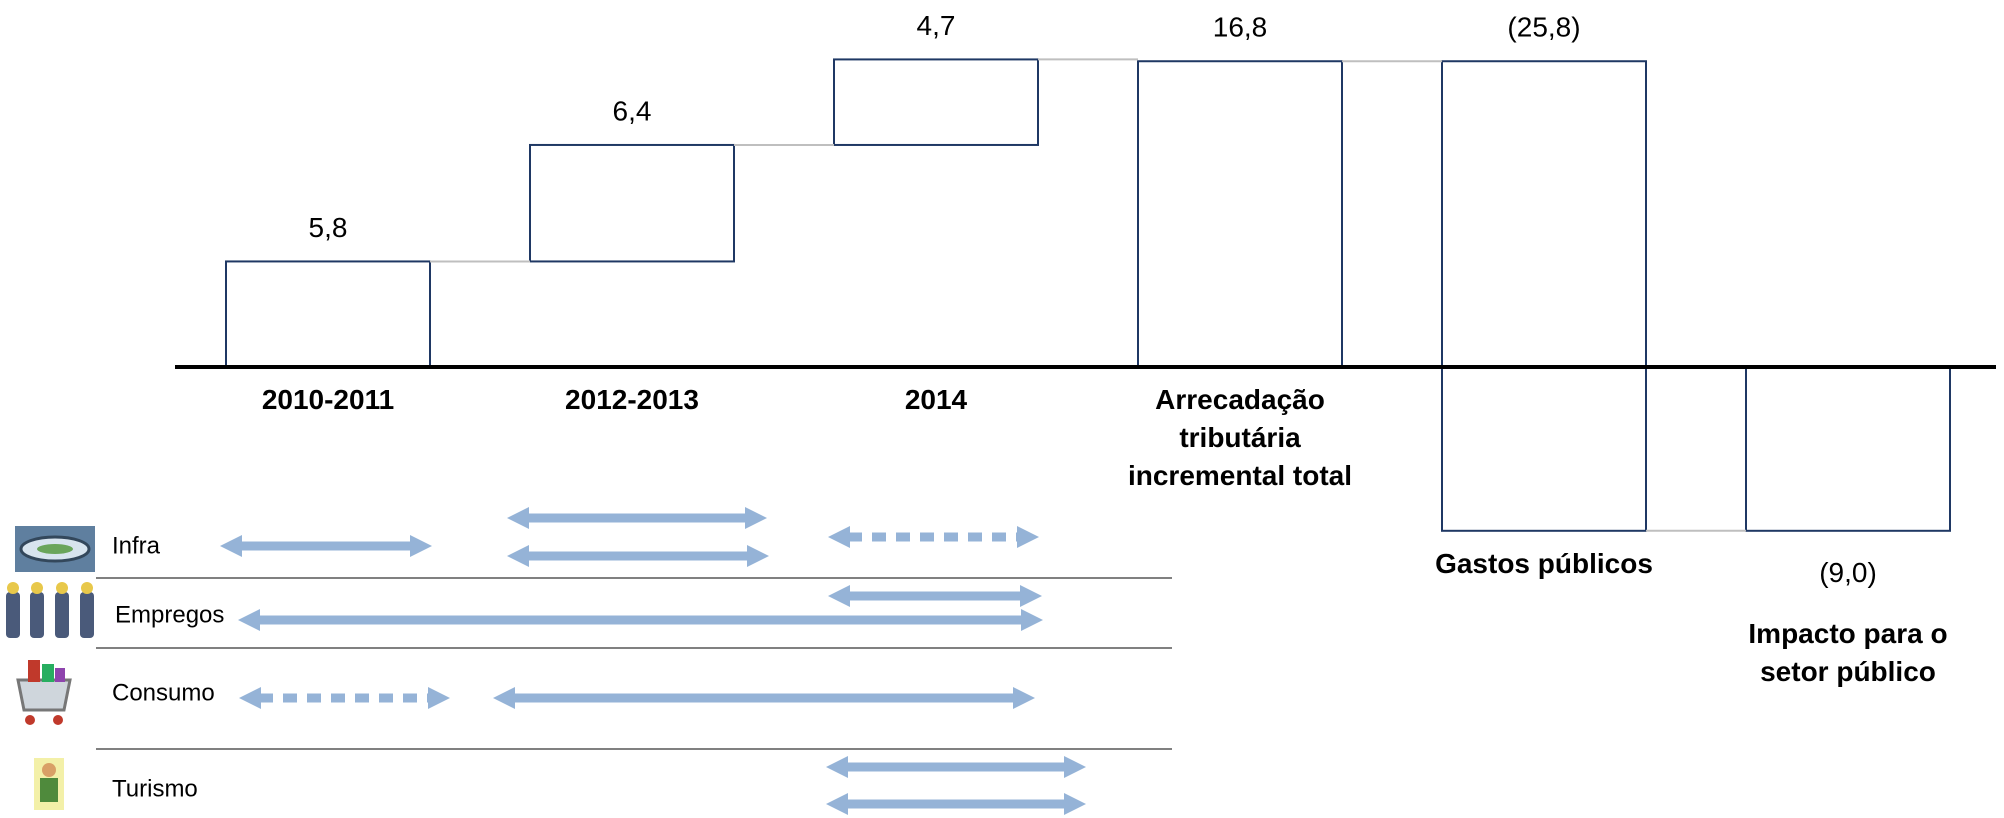 The width and height of the screenshot is (2004, 818). I want to click on category-label: 2010-2011, so click(328, 399).